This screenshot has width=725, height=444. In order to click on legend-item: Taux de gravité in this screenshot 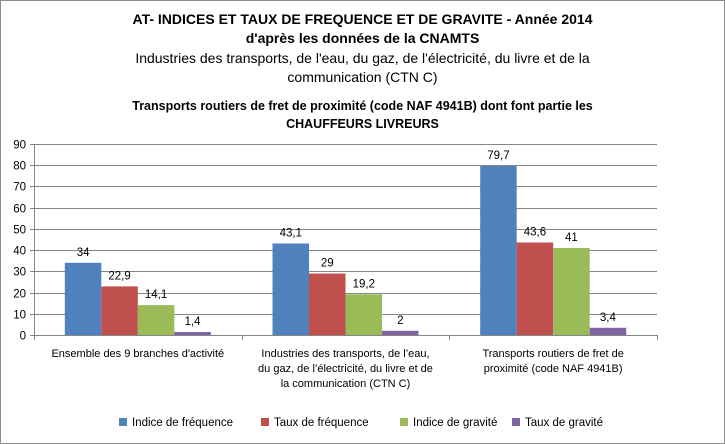, I will do `click(557, 423)`.